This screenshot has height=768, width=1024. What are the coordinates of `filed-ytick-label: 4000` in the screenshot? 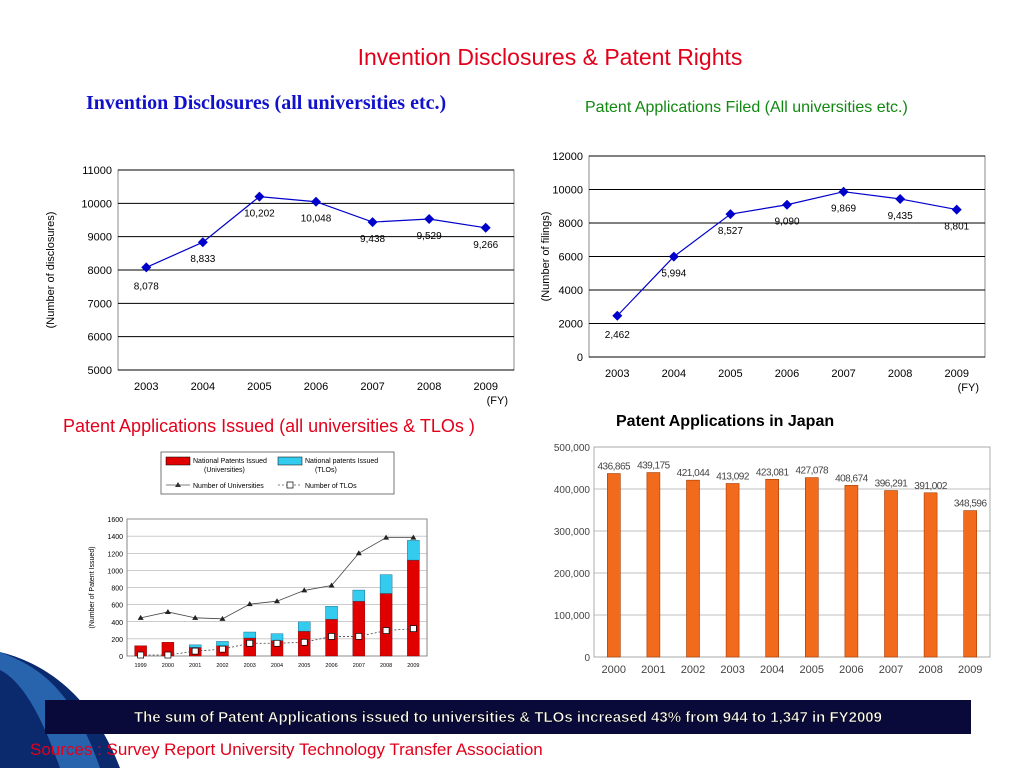 It's located at (571, 291).